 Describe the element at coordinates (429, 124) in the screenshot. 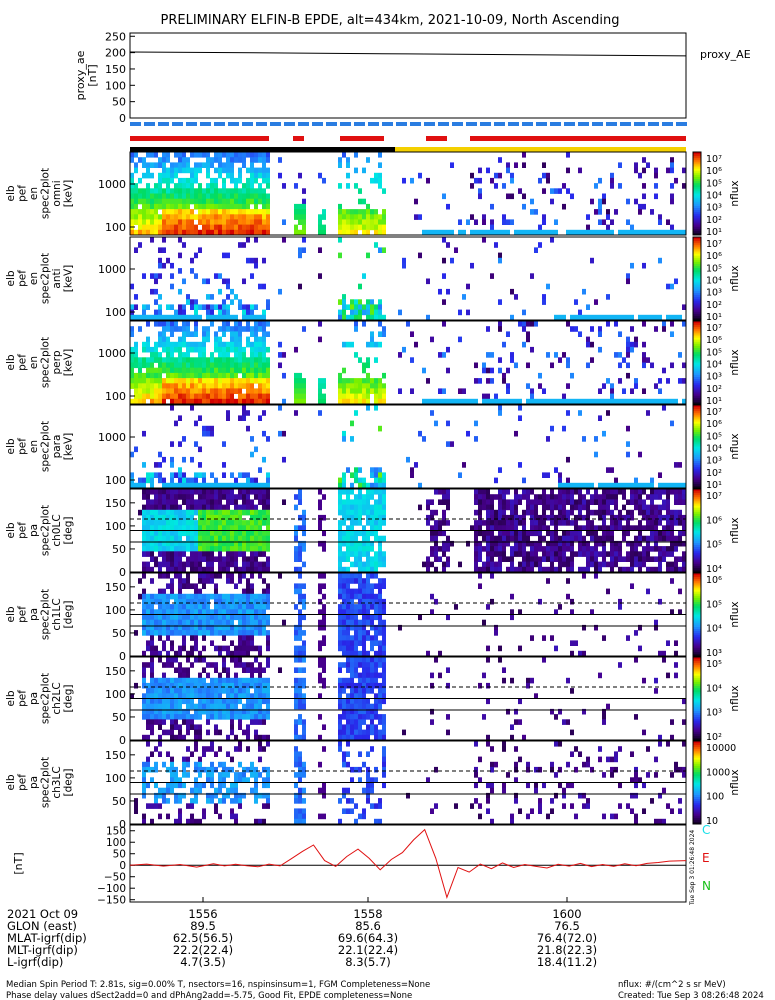

I see `spin-period-segment` at that location.